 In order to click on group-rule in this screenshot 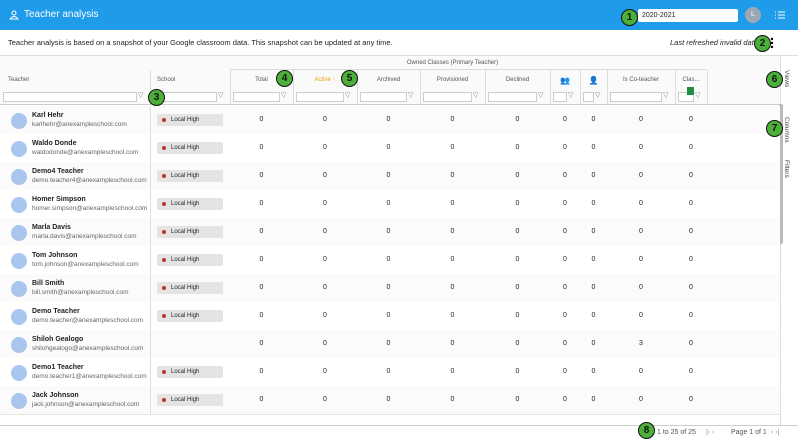, I will do `click(468, 69)`.